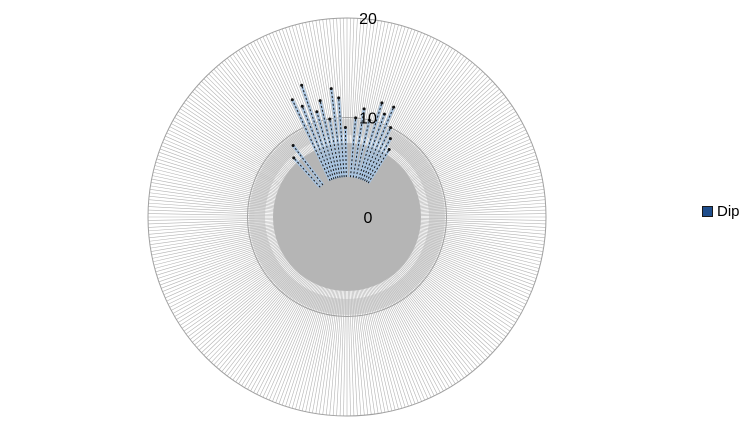  I want to click on legend: Dip, so click(721, 211).